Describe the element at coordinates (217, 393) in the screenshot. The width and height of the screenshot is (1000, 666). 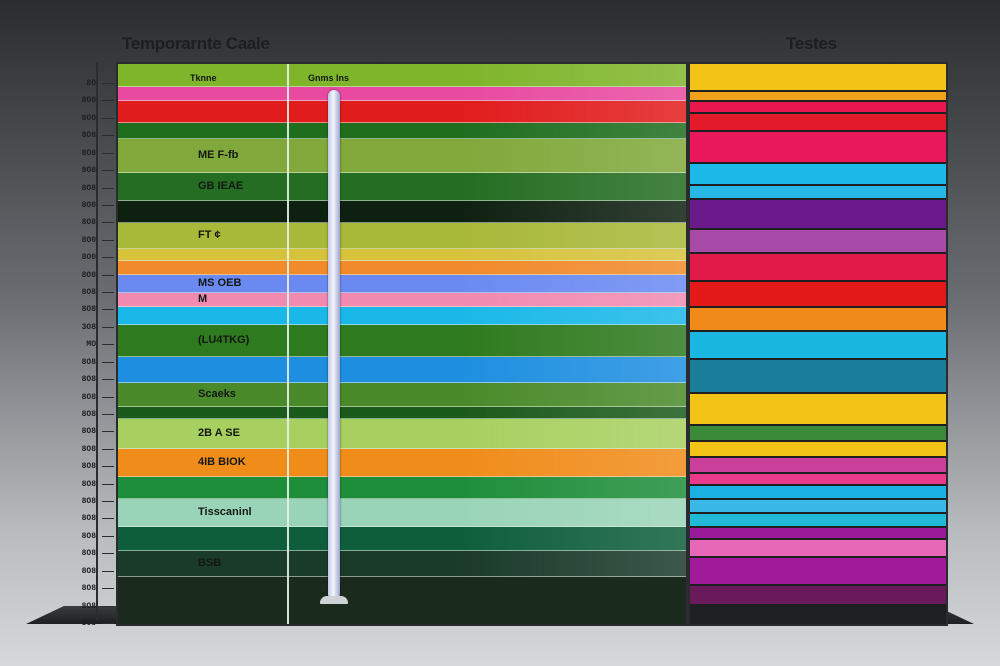
I see `layer-label: Scaeks` at that location.